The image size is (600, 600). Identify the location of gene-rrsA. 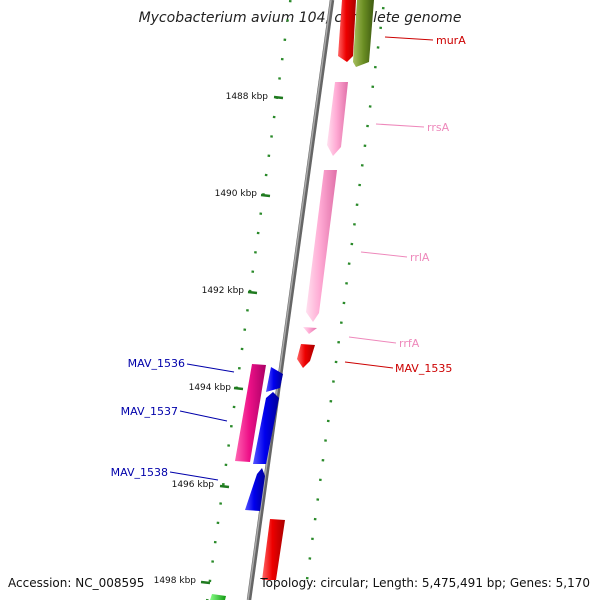
(337, 119).